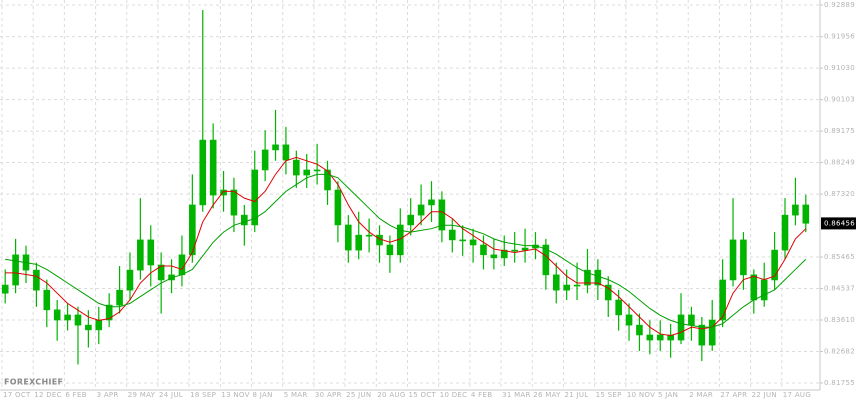 Image resolution: width=856 pixels, height=400 pixels. What do you see at coordinates (203, 395) in the screenshot?
I see `x-tick-label: 18 SEP` at bounding box center [203, 395].